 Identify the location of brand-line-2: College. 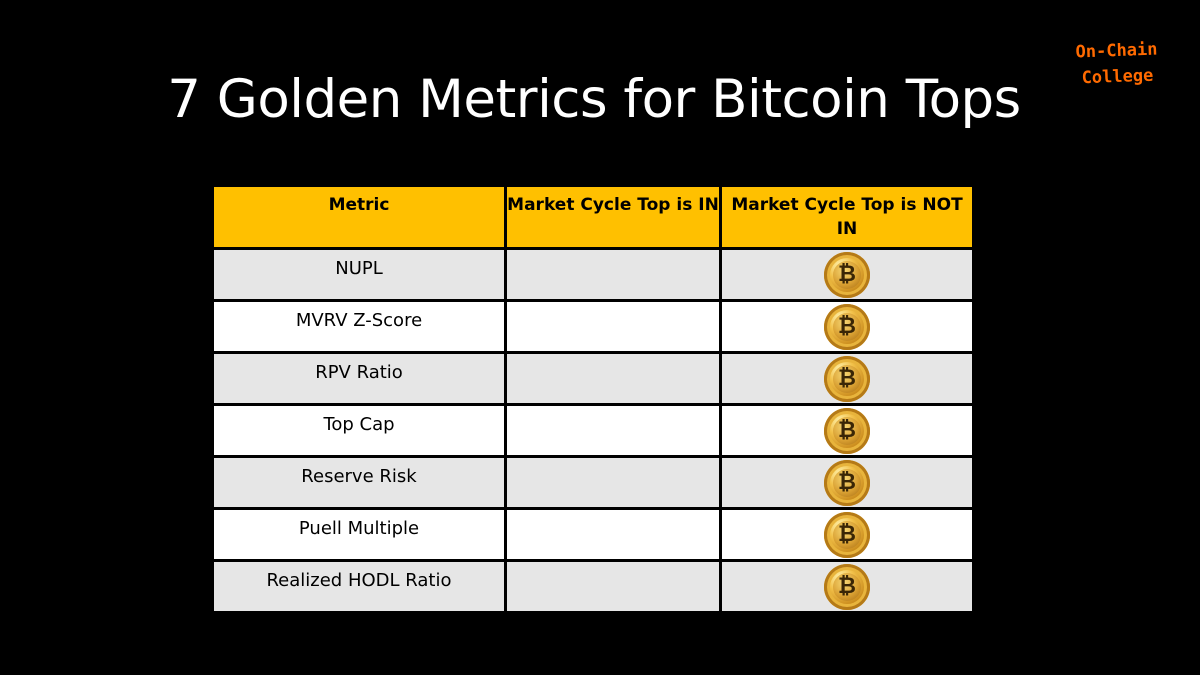
(1117, 77).